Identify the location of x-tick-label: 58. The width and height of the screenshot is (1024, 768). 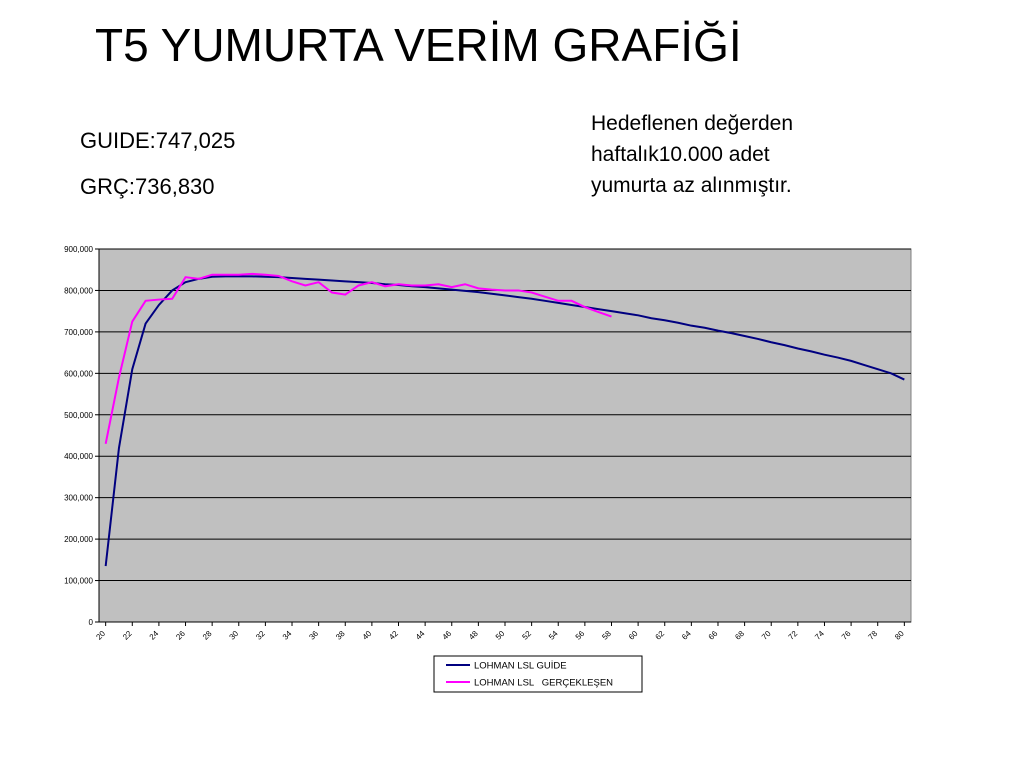
(606, 635).